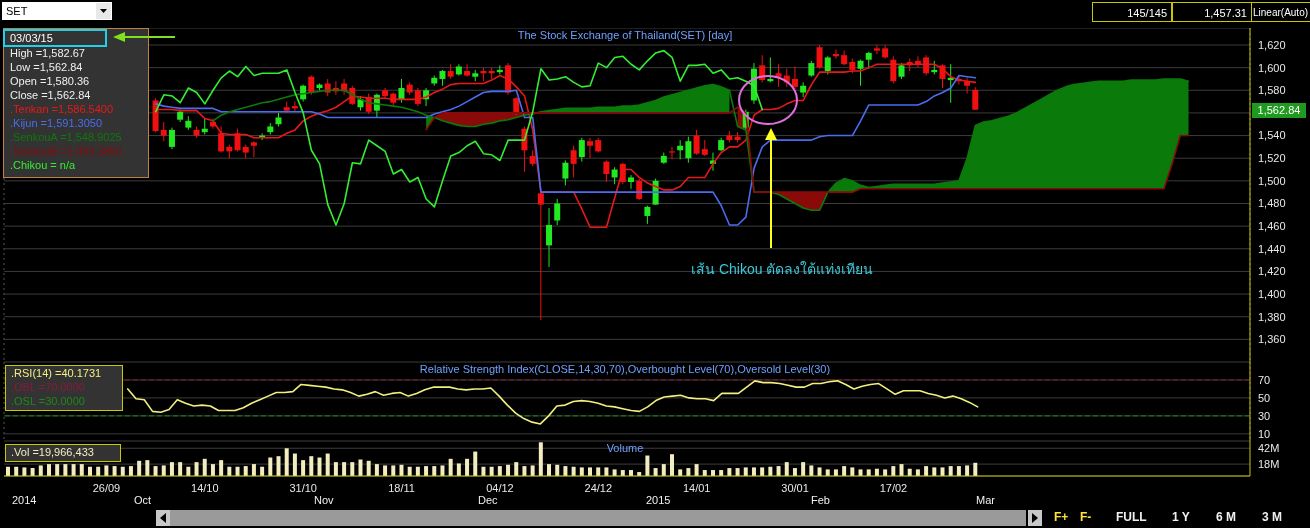  What do you see at coordinates (66, 151) in the screenshot?
I see `text: .SenkouB =1,493.3850` at bounding box center [66, 151].